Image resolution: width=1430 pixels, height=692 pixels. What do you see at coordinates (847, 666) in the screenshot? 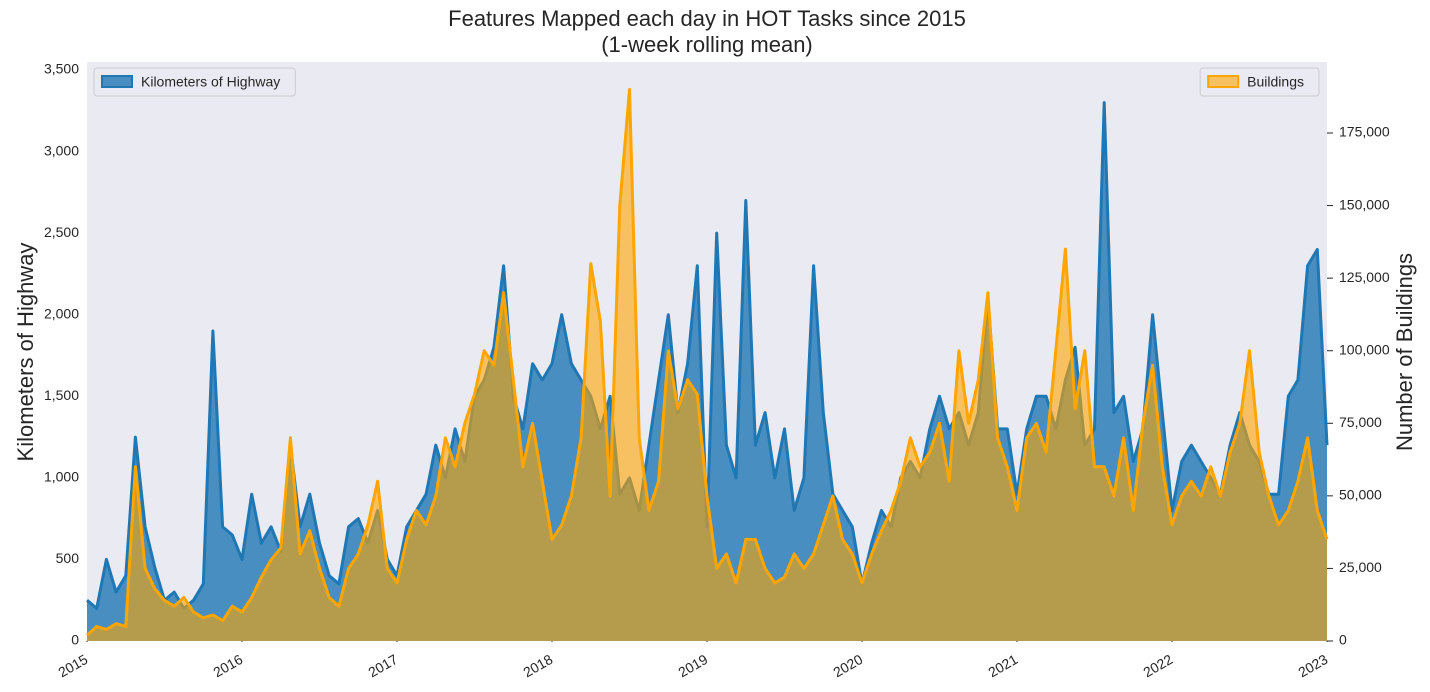
I see `x-tick-label: 2020` at bounding box center [847, 666].